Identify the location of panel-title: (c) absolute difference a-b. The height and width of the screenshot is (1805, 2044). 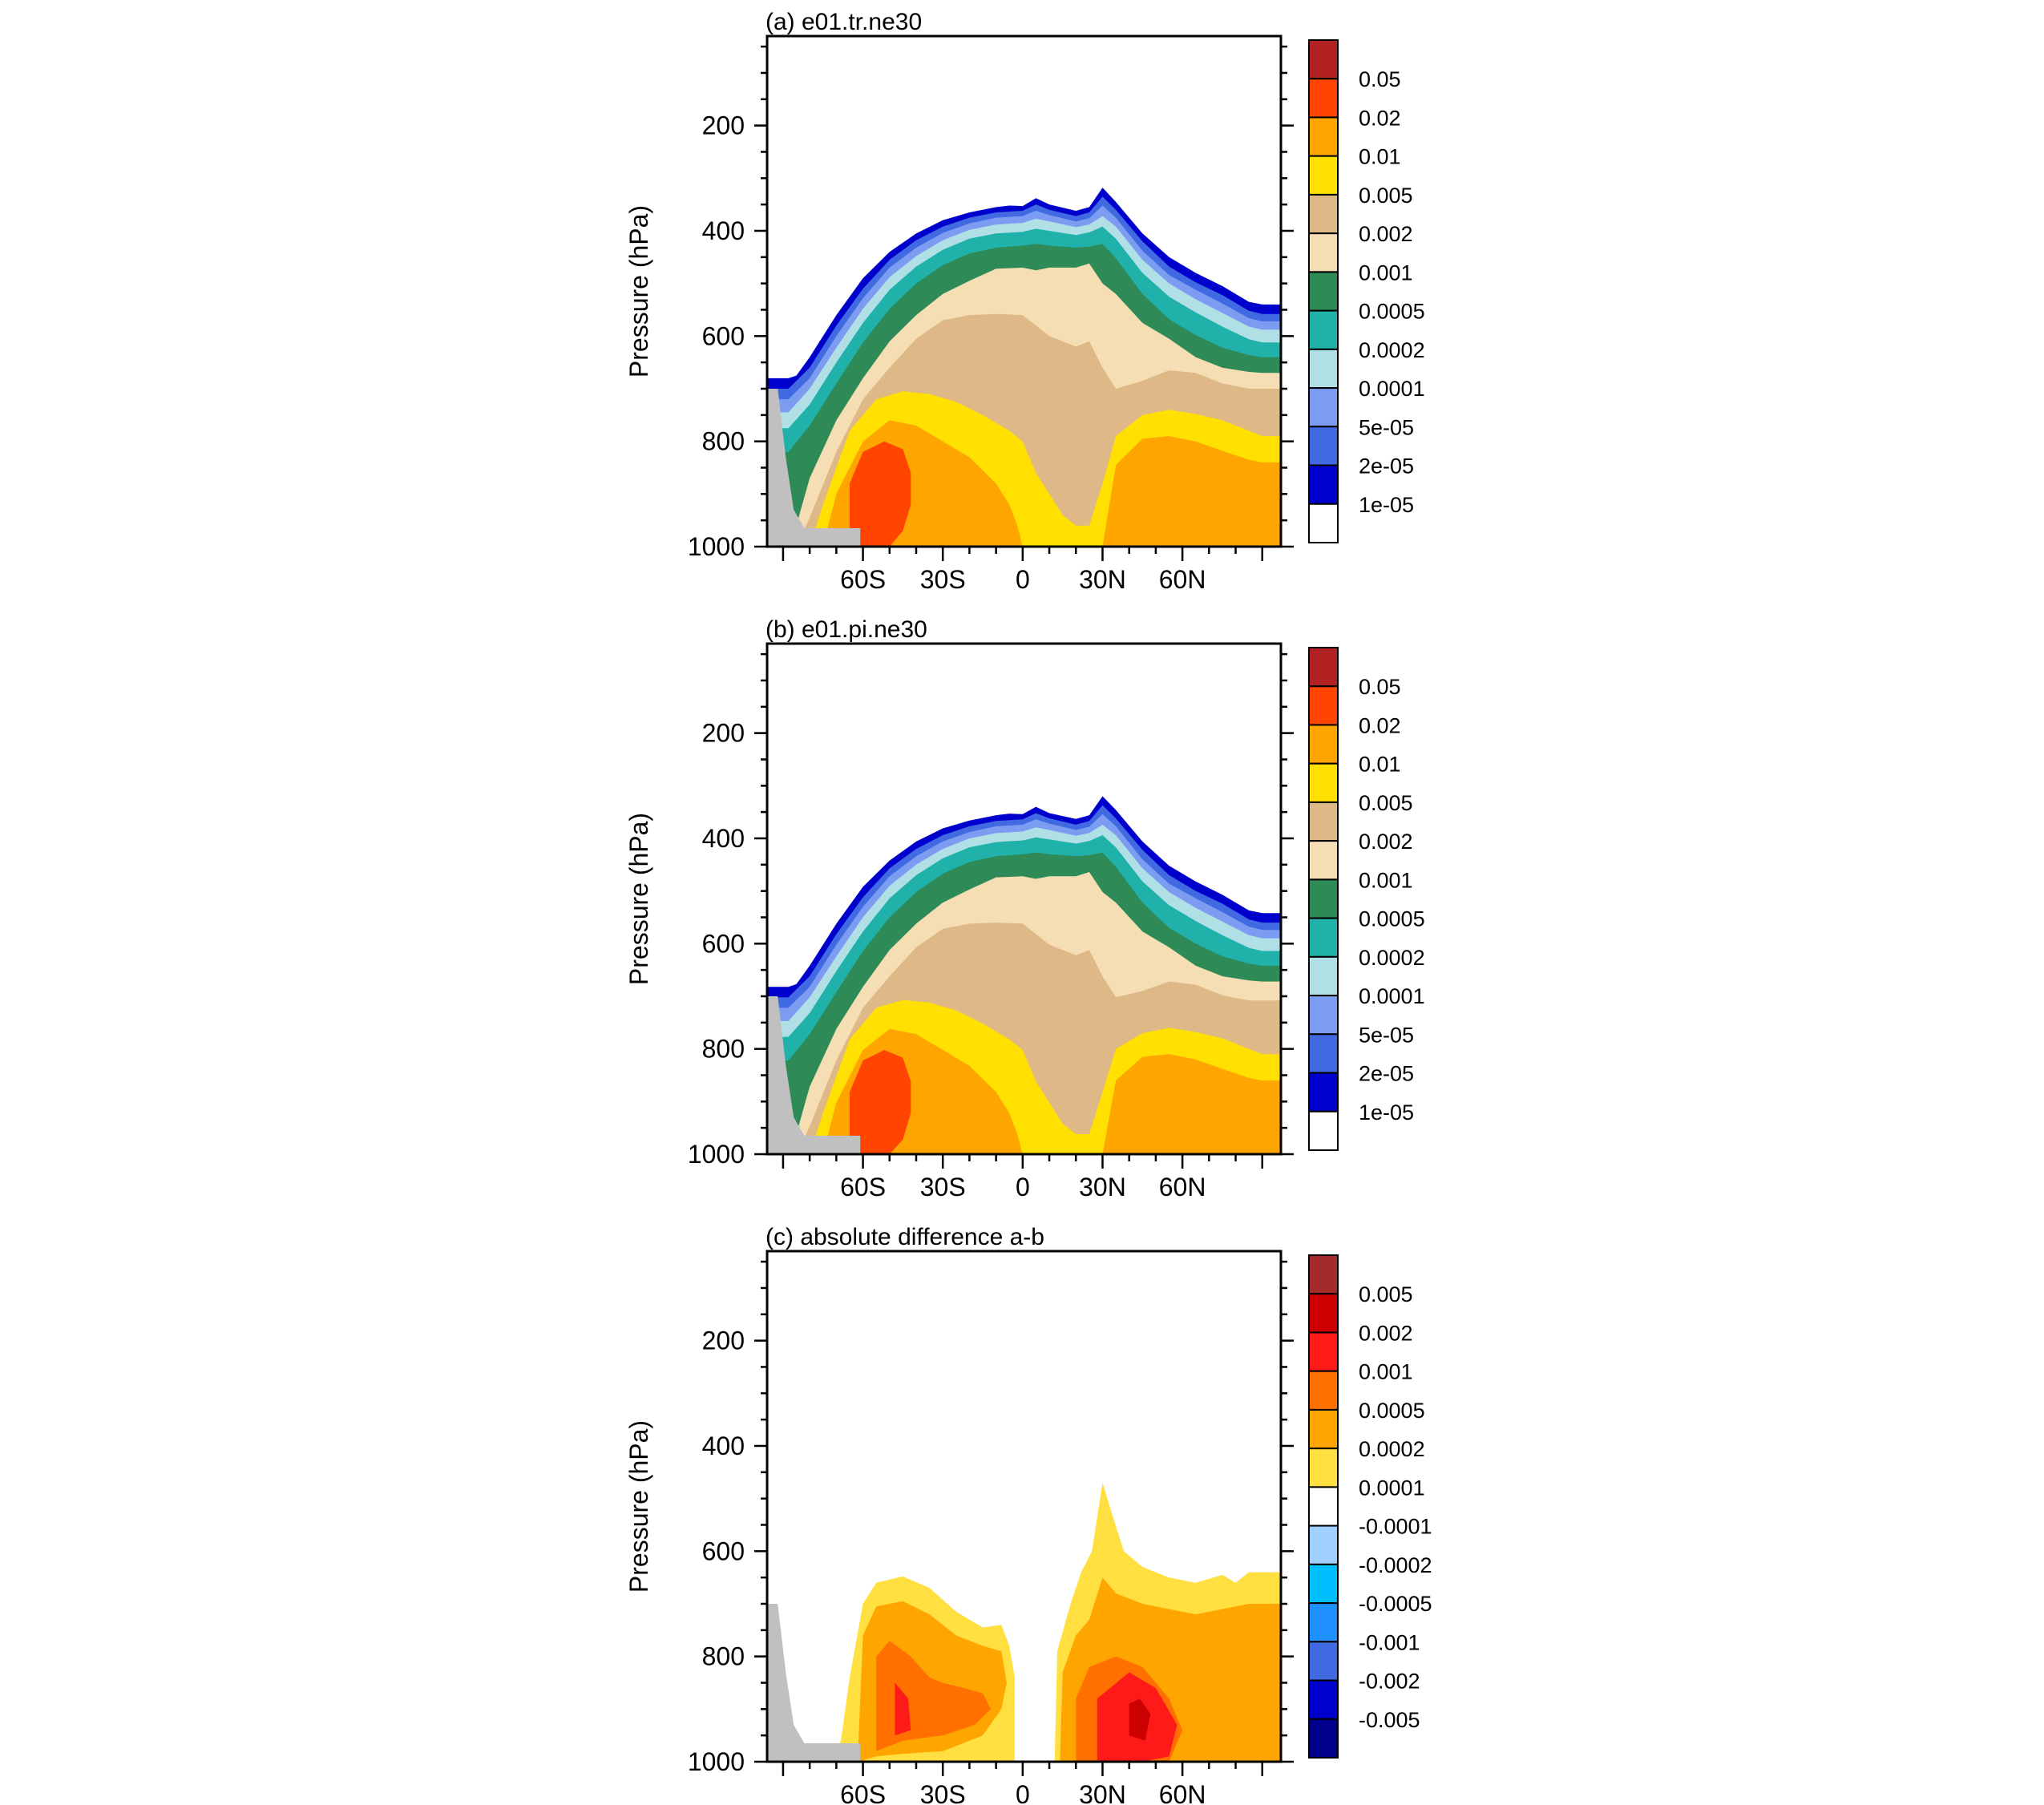
(904, 1237).